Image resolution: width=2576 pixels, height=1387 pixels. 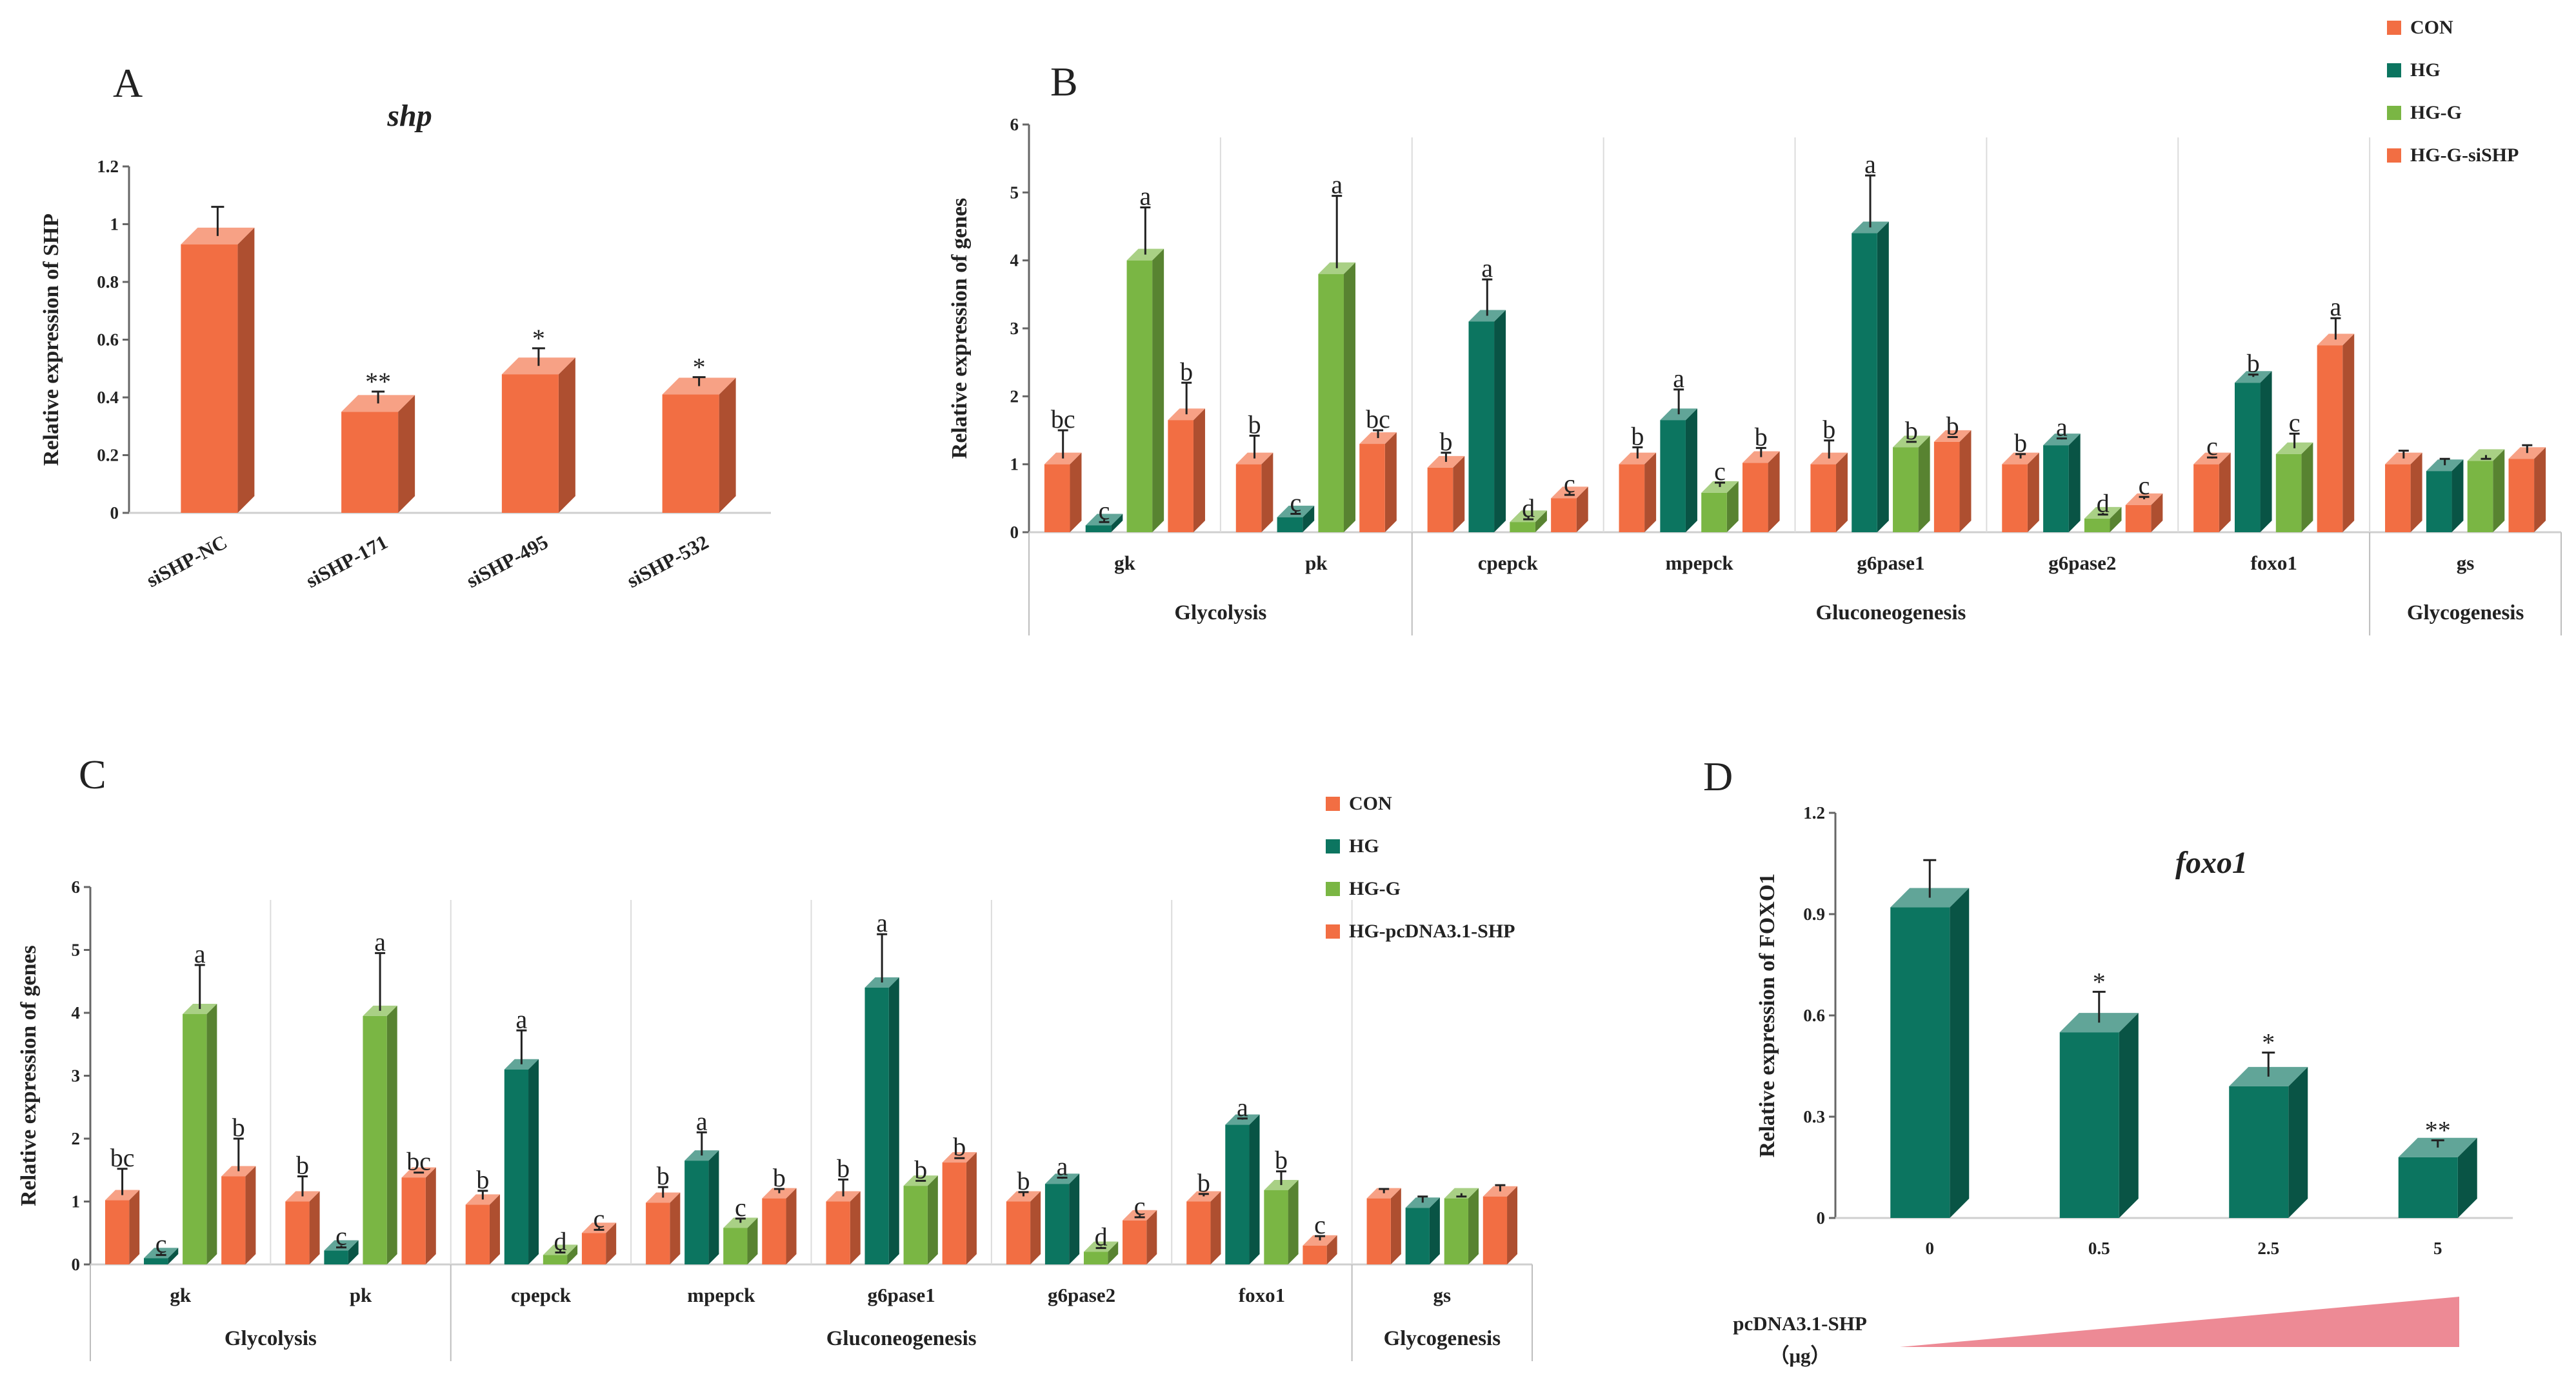 What do you see at coordinates (2179, 1322) in the screenshot?
I see `dose-gradient-wedge` at bounding box center [2179, 1322].